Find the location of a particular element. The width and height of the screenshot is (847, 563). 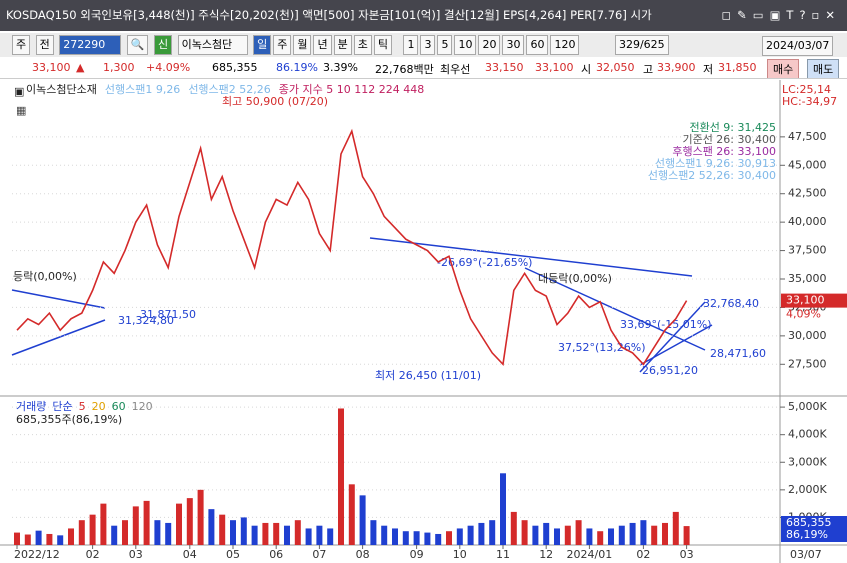

y-tick-label: 37,500 is located at coordinates (807, 250).